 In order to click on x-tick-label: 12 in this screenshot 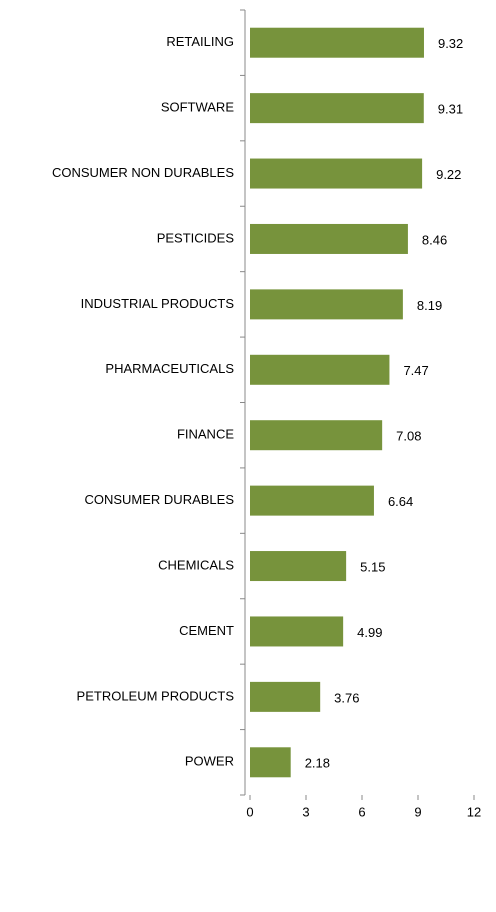, I will do `click(474, 811)`.